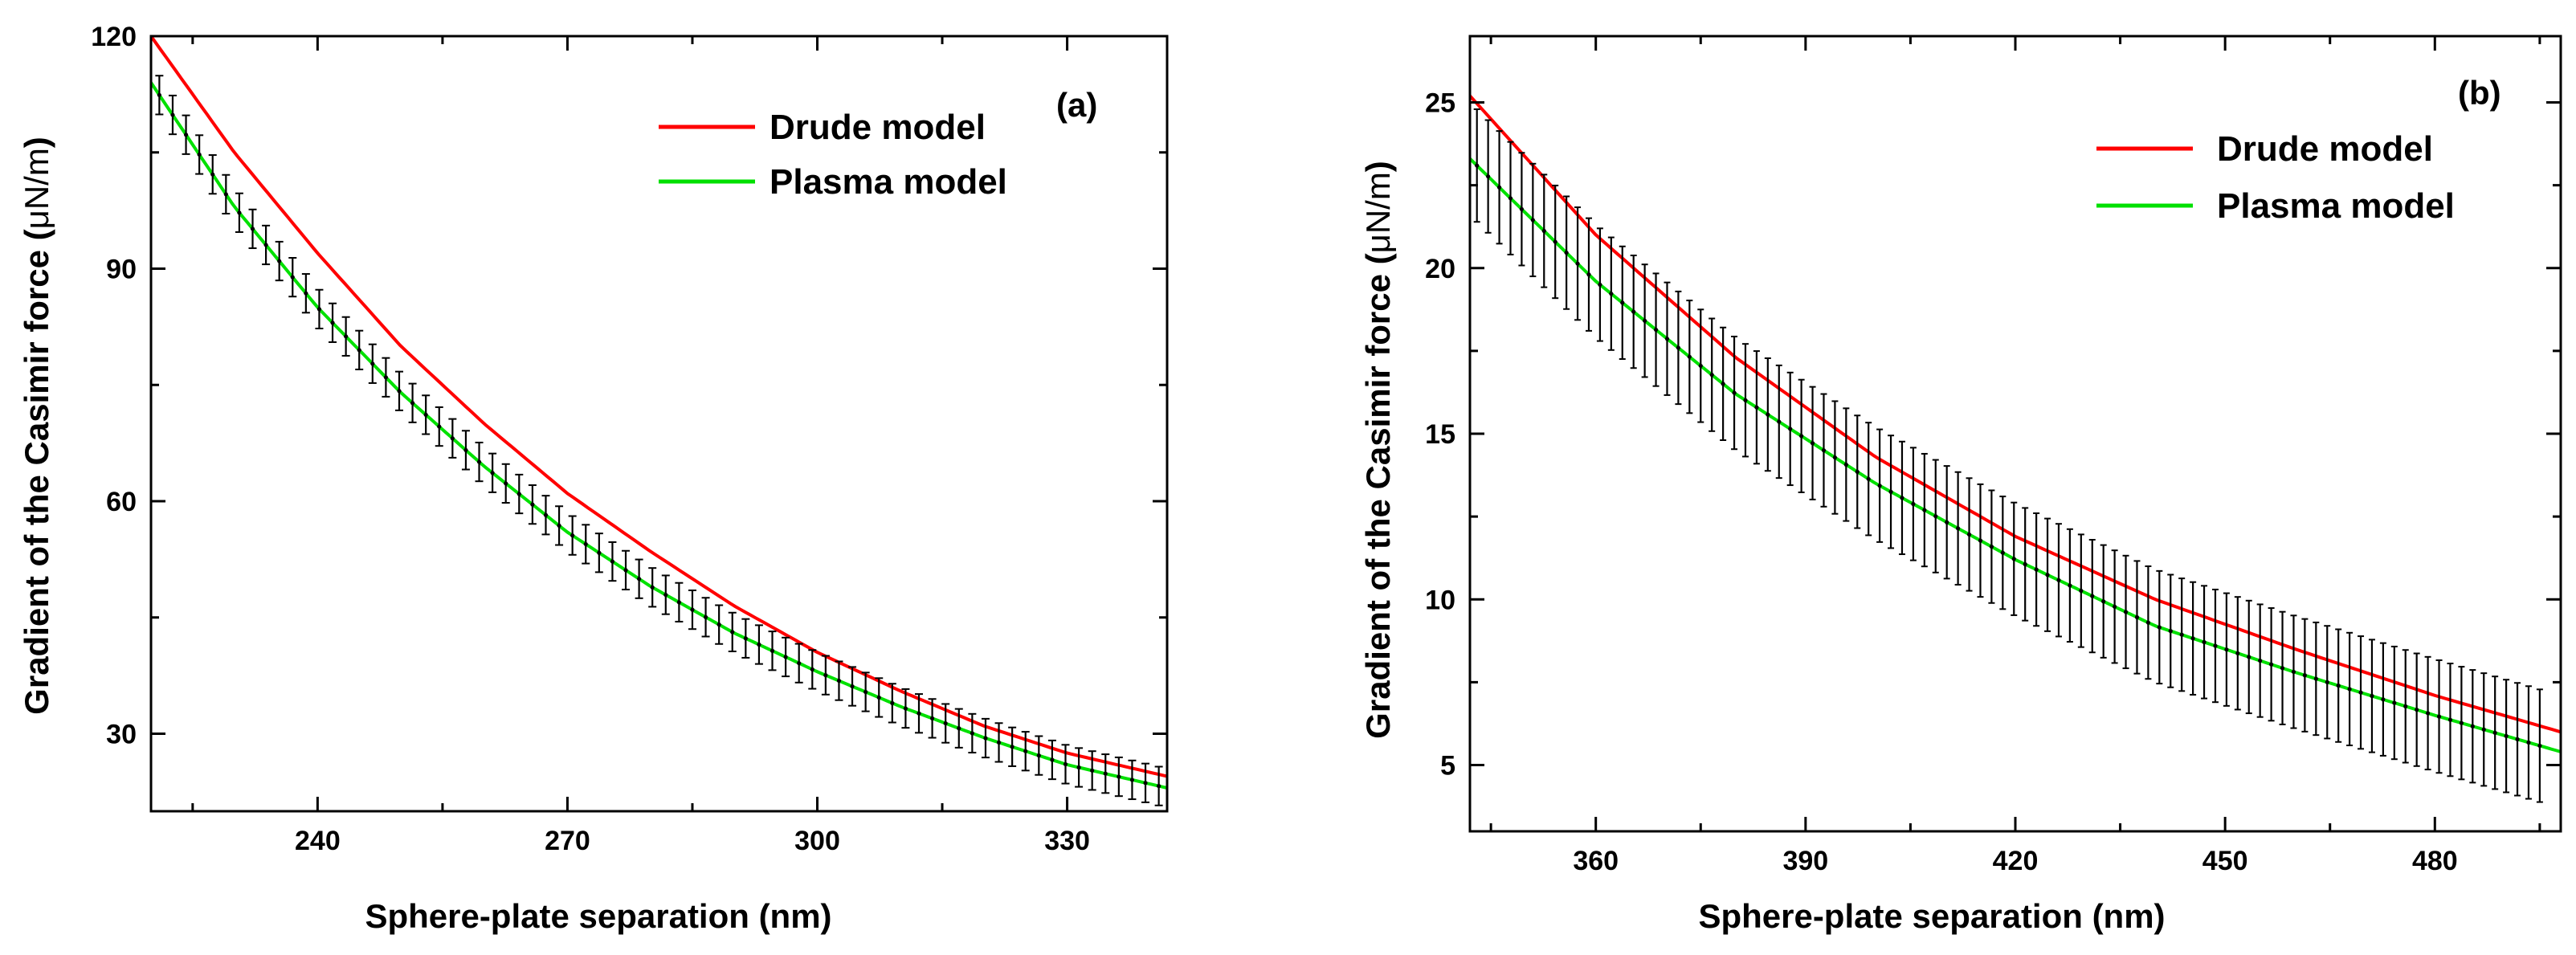 The width and height of the screenshot is (2576, 955). Describe the element at coordinates (817, 841) in the screenshot. I see `x-tick-label-a: 300` at that location.